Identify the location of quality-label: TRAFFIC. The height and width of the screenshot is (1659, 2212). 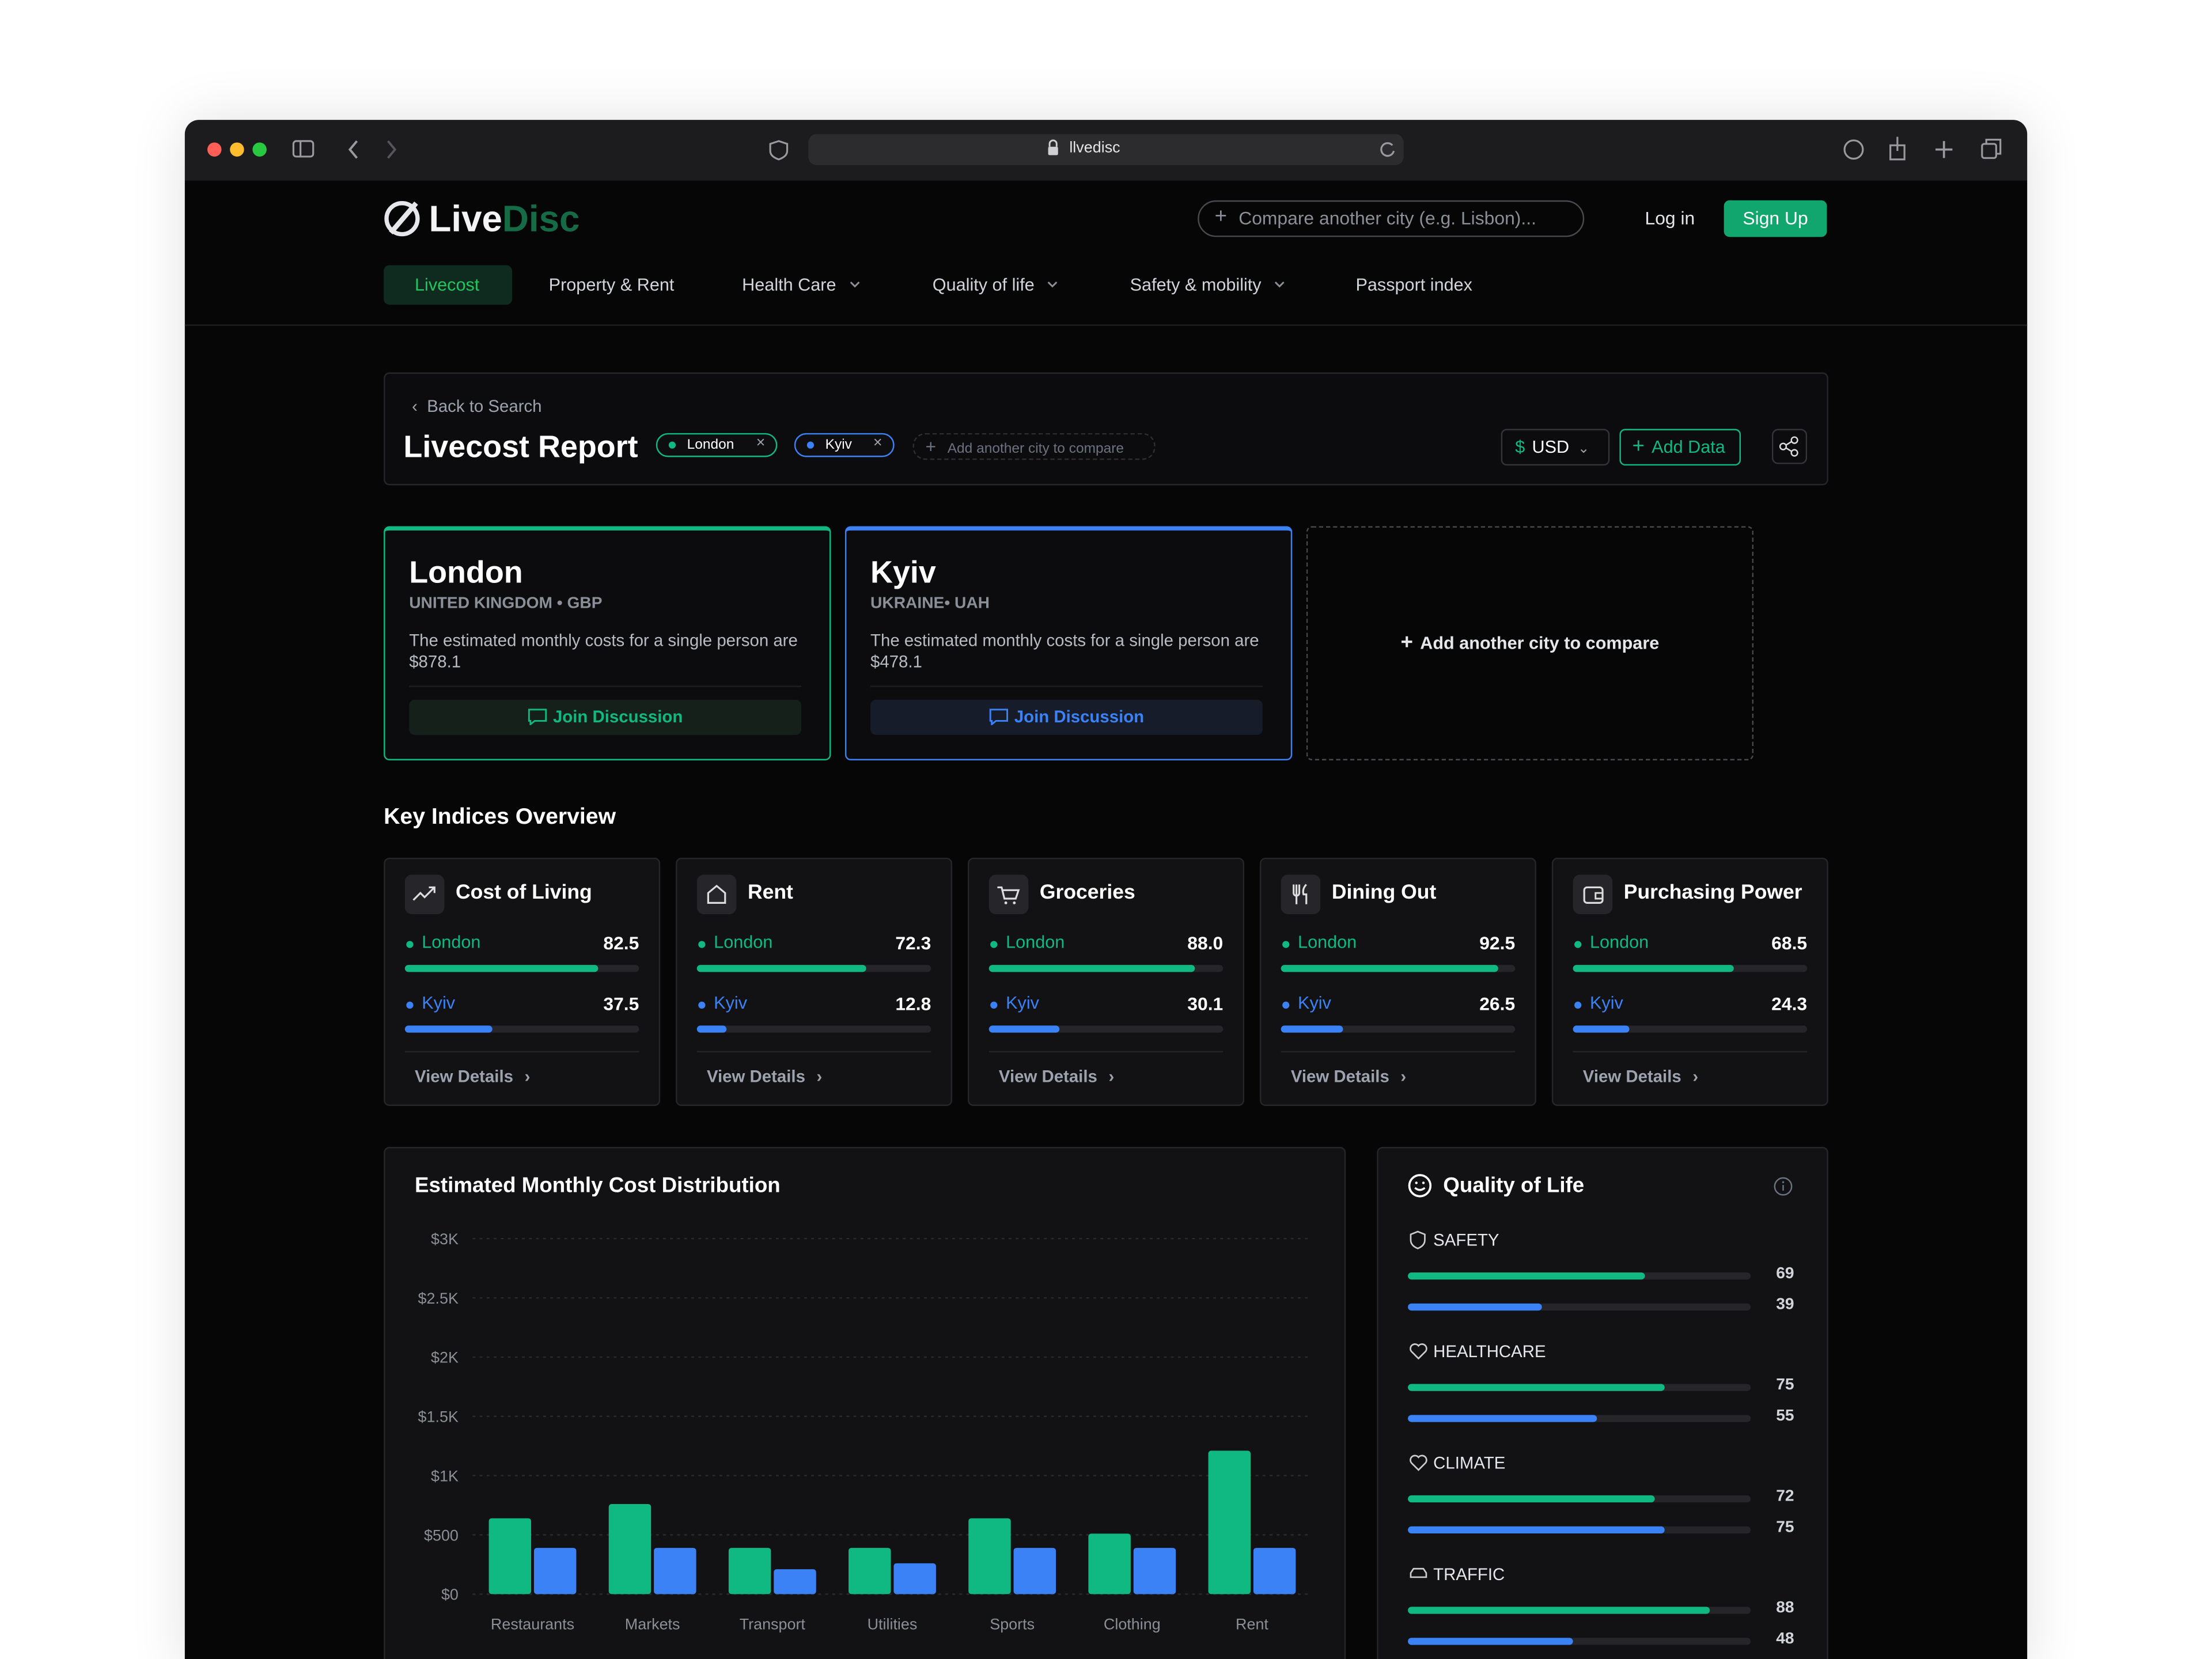
(1469, 1574).